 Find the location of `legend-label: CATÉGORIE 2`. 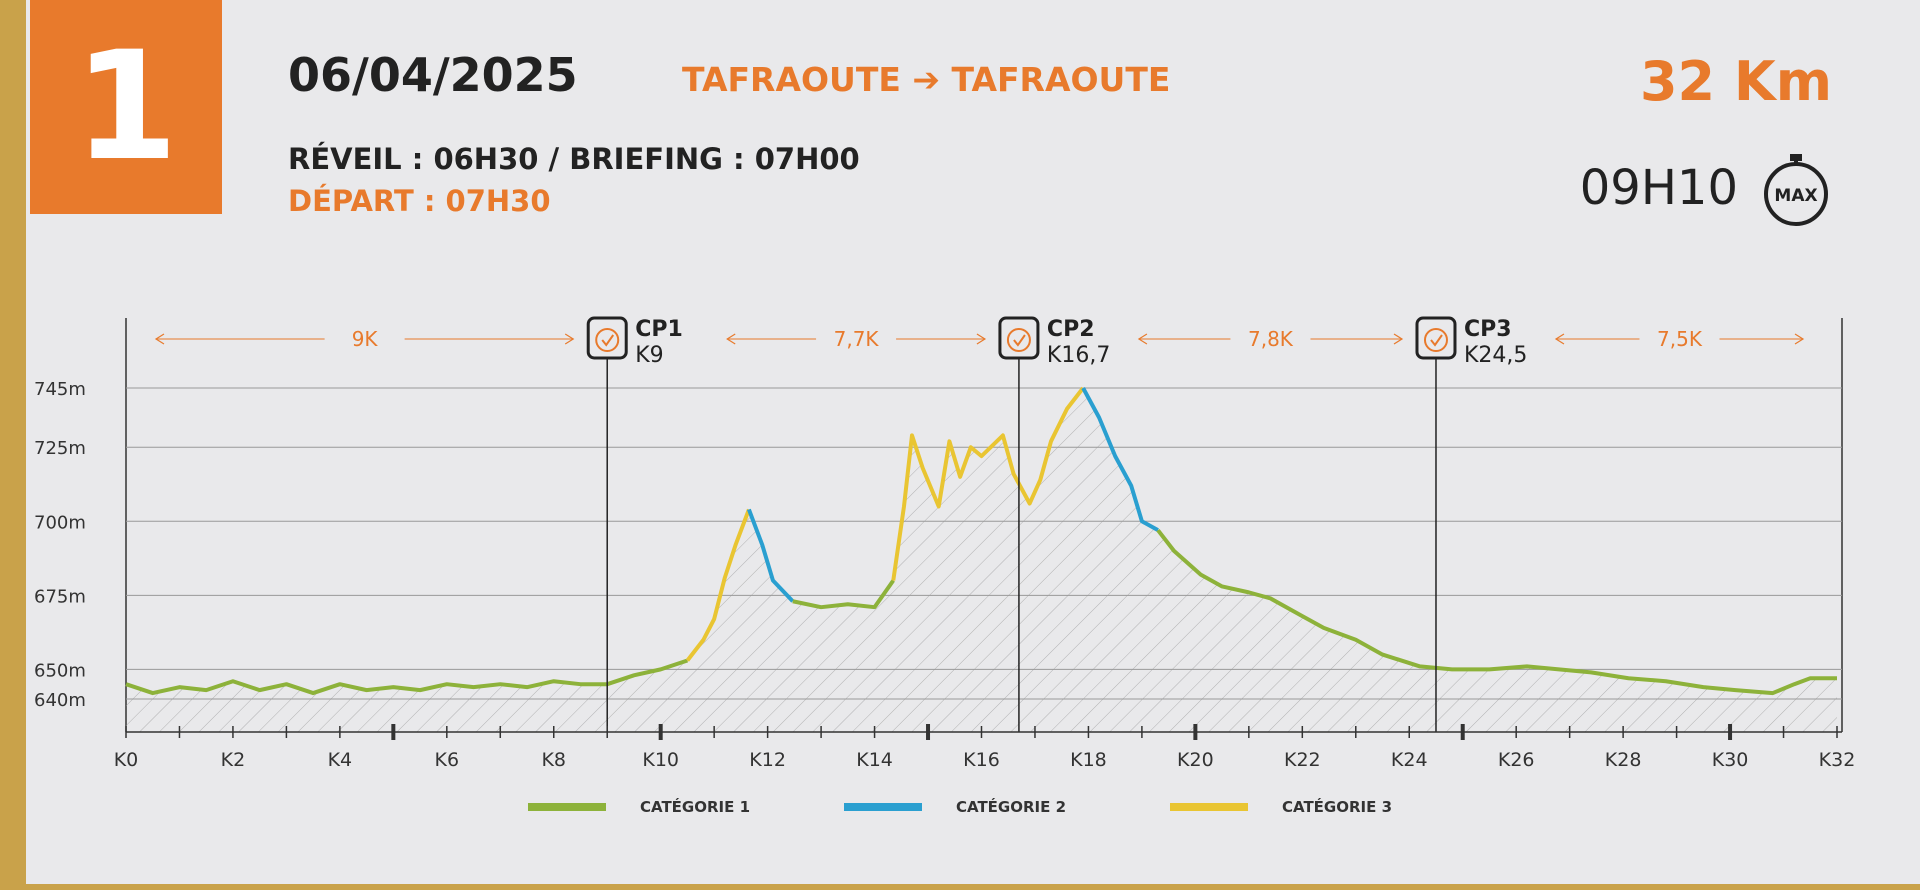

legend-label: CATÉGORIE 2 is located at coordinates (1011, 807).